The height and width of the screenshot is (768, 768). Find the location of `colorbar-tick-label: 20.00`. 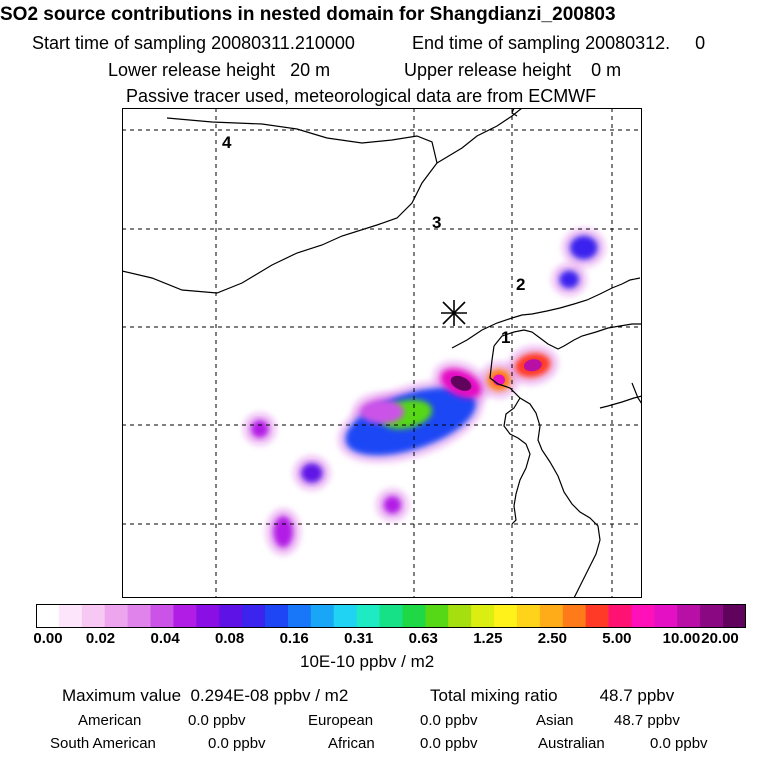

colorbar-tick-label: 20.00 is located at coordinates (720, 638).